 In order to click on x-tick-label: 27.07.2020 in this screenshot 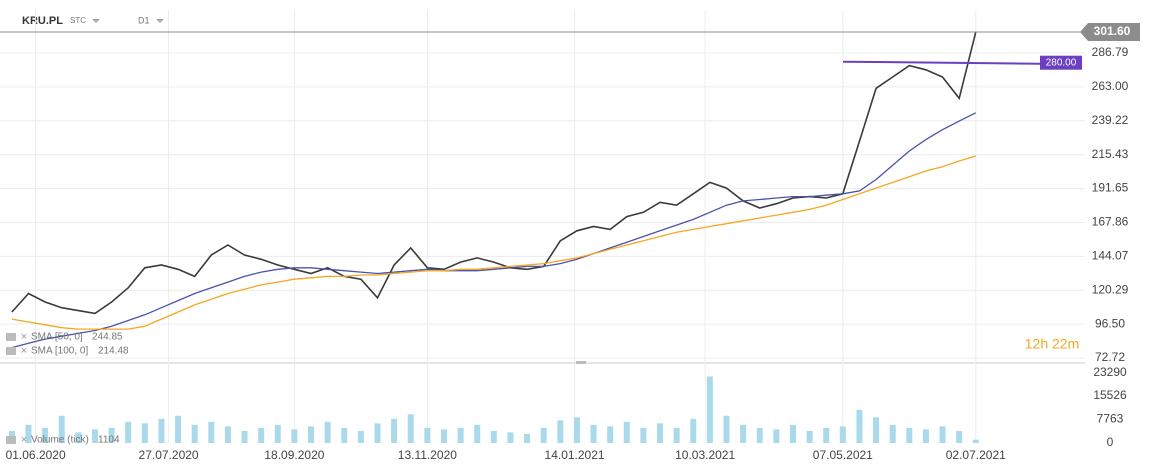, I will do `click(169, 455)`.